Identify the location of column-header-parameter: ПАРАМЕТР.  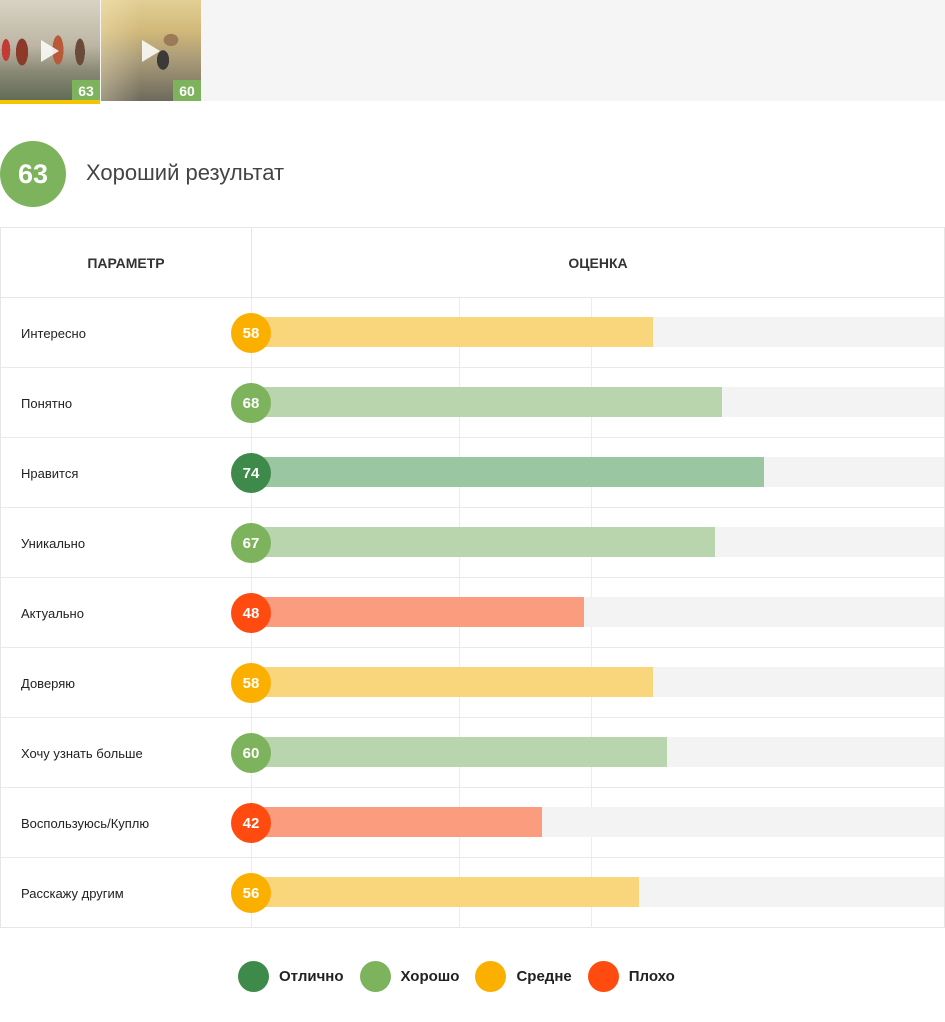
(126, 263).